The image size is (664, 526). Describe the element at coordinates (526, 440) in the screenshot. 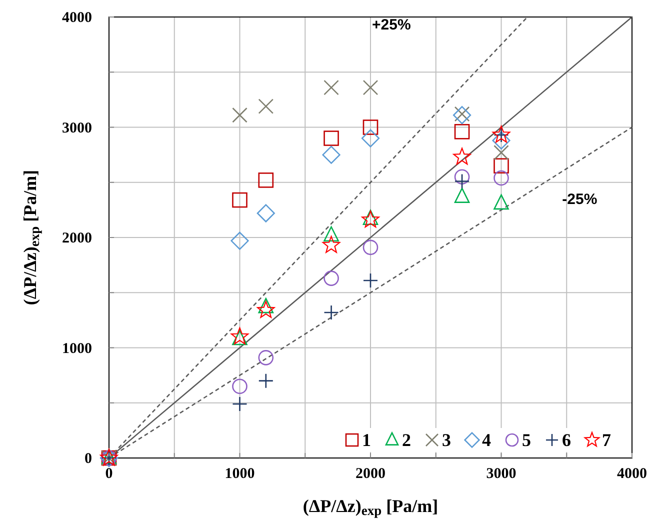

I see `legend-label: 5` at that location.